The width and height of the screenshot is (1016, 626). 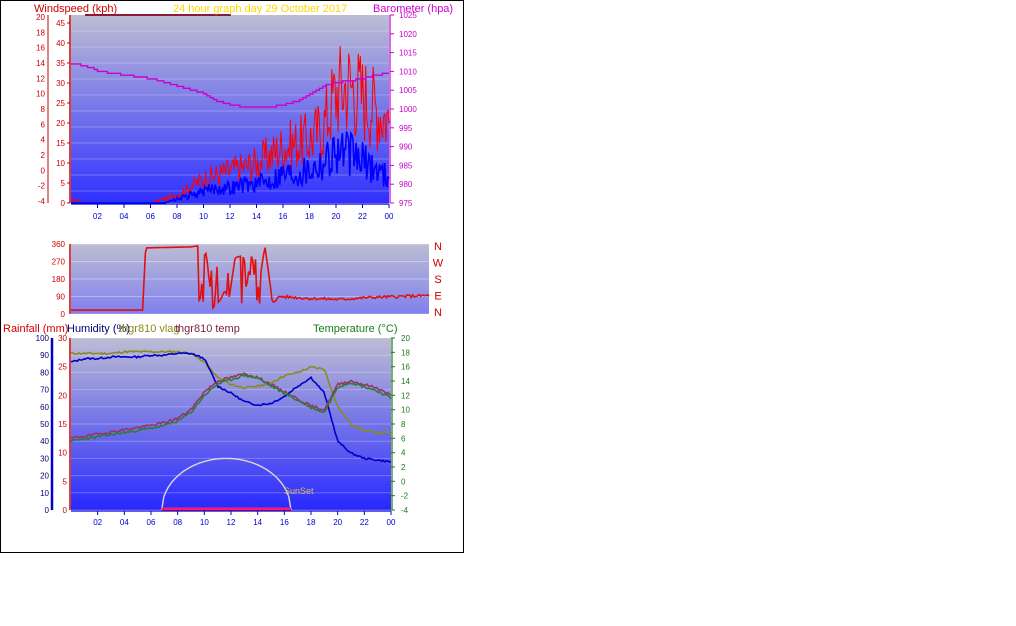 I want to click on secondary-tick-label: -4, so click(x=42, y=201).